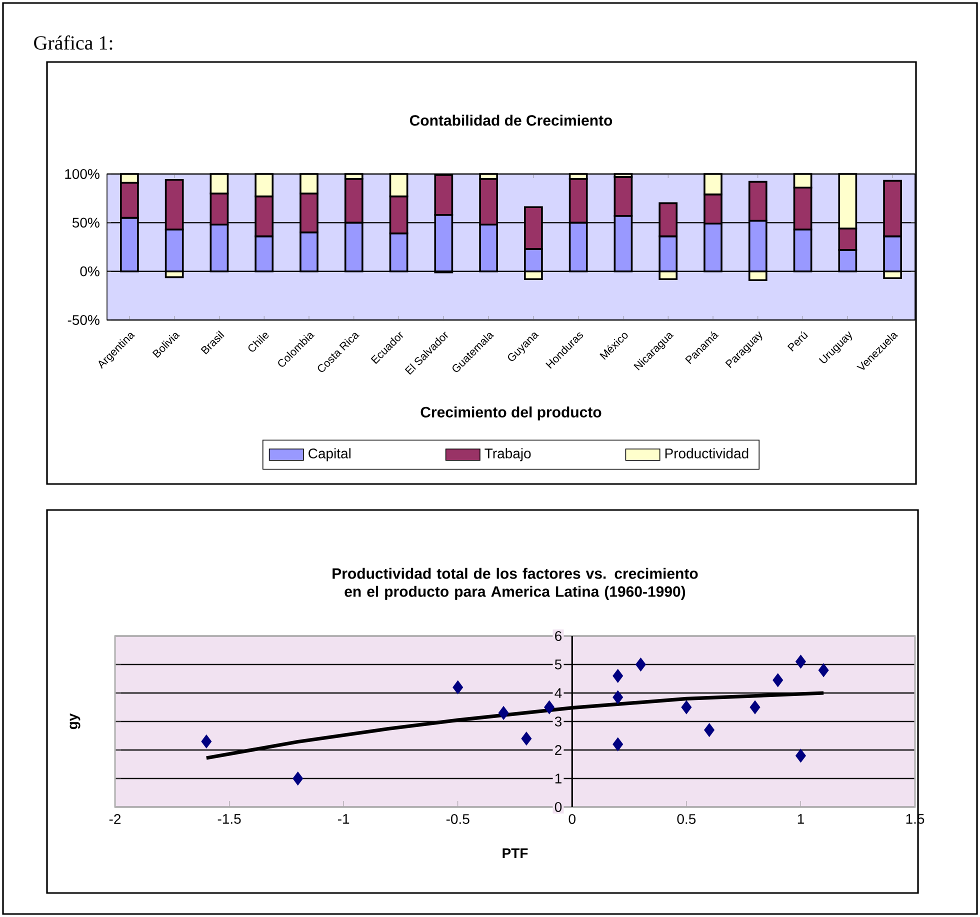 Image resolution: width=980 pixels, height=917 pixels. Describe the element at coordinates (458, 819) in the screenshot. I see `x-tick-label: -0.5` at that location.